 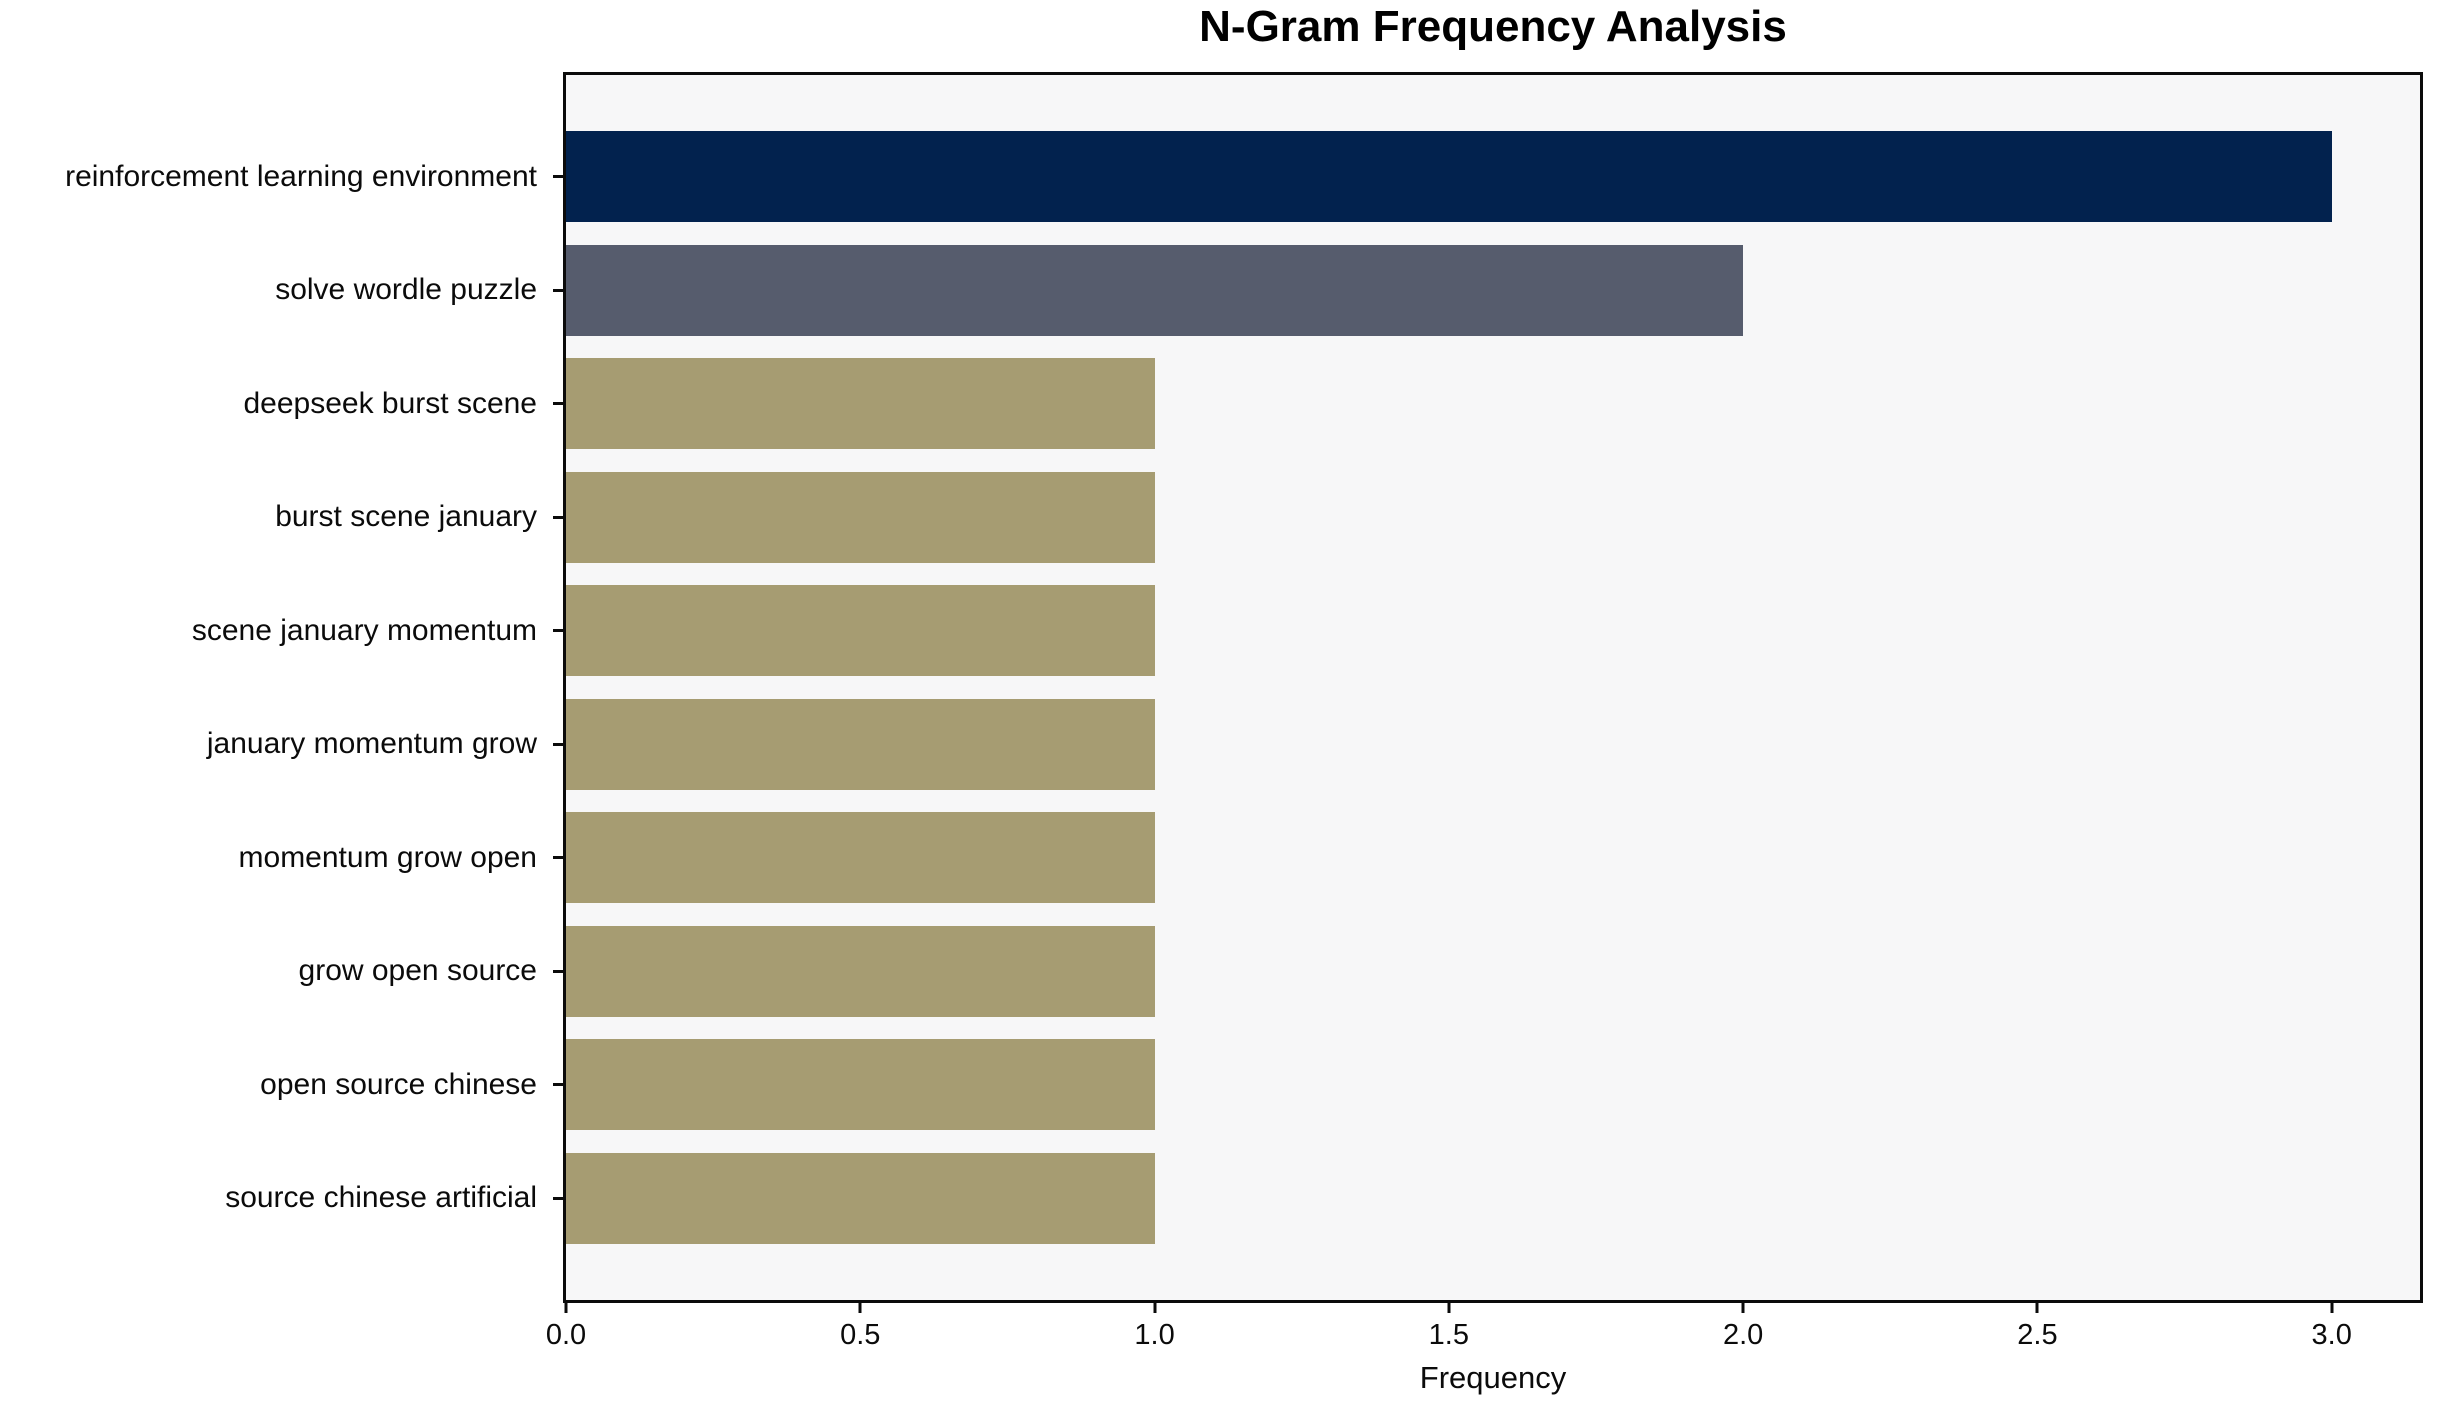 I want to click on y-tick-label: scene january momentum, so click(x=364, y=630).